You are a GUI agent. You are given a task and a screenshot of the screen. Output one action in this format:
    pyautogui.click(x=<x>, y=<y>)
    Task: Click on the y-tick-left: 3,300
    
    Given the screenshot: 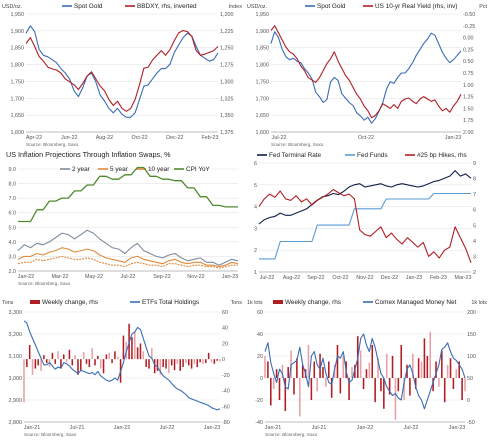 What is the action you would take?
    pyautogui.click(x=16, y=313)
    